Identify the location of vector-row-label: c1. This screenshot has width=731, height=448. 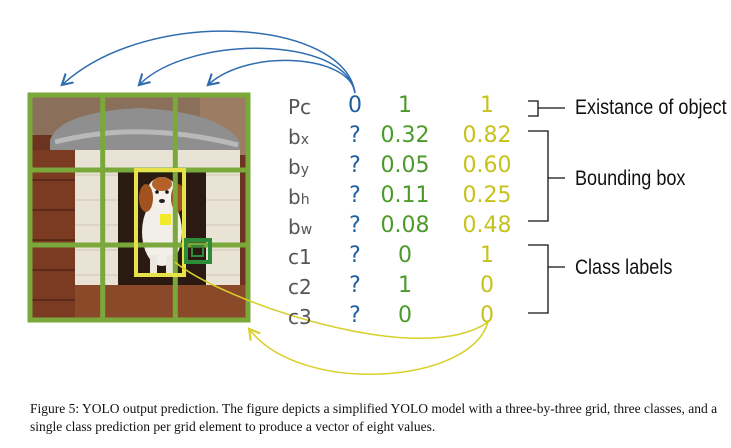
(300, 257).